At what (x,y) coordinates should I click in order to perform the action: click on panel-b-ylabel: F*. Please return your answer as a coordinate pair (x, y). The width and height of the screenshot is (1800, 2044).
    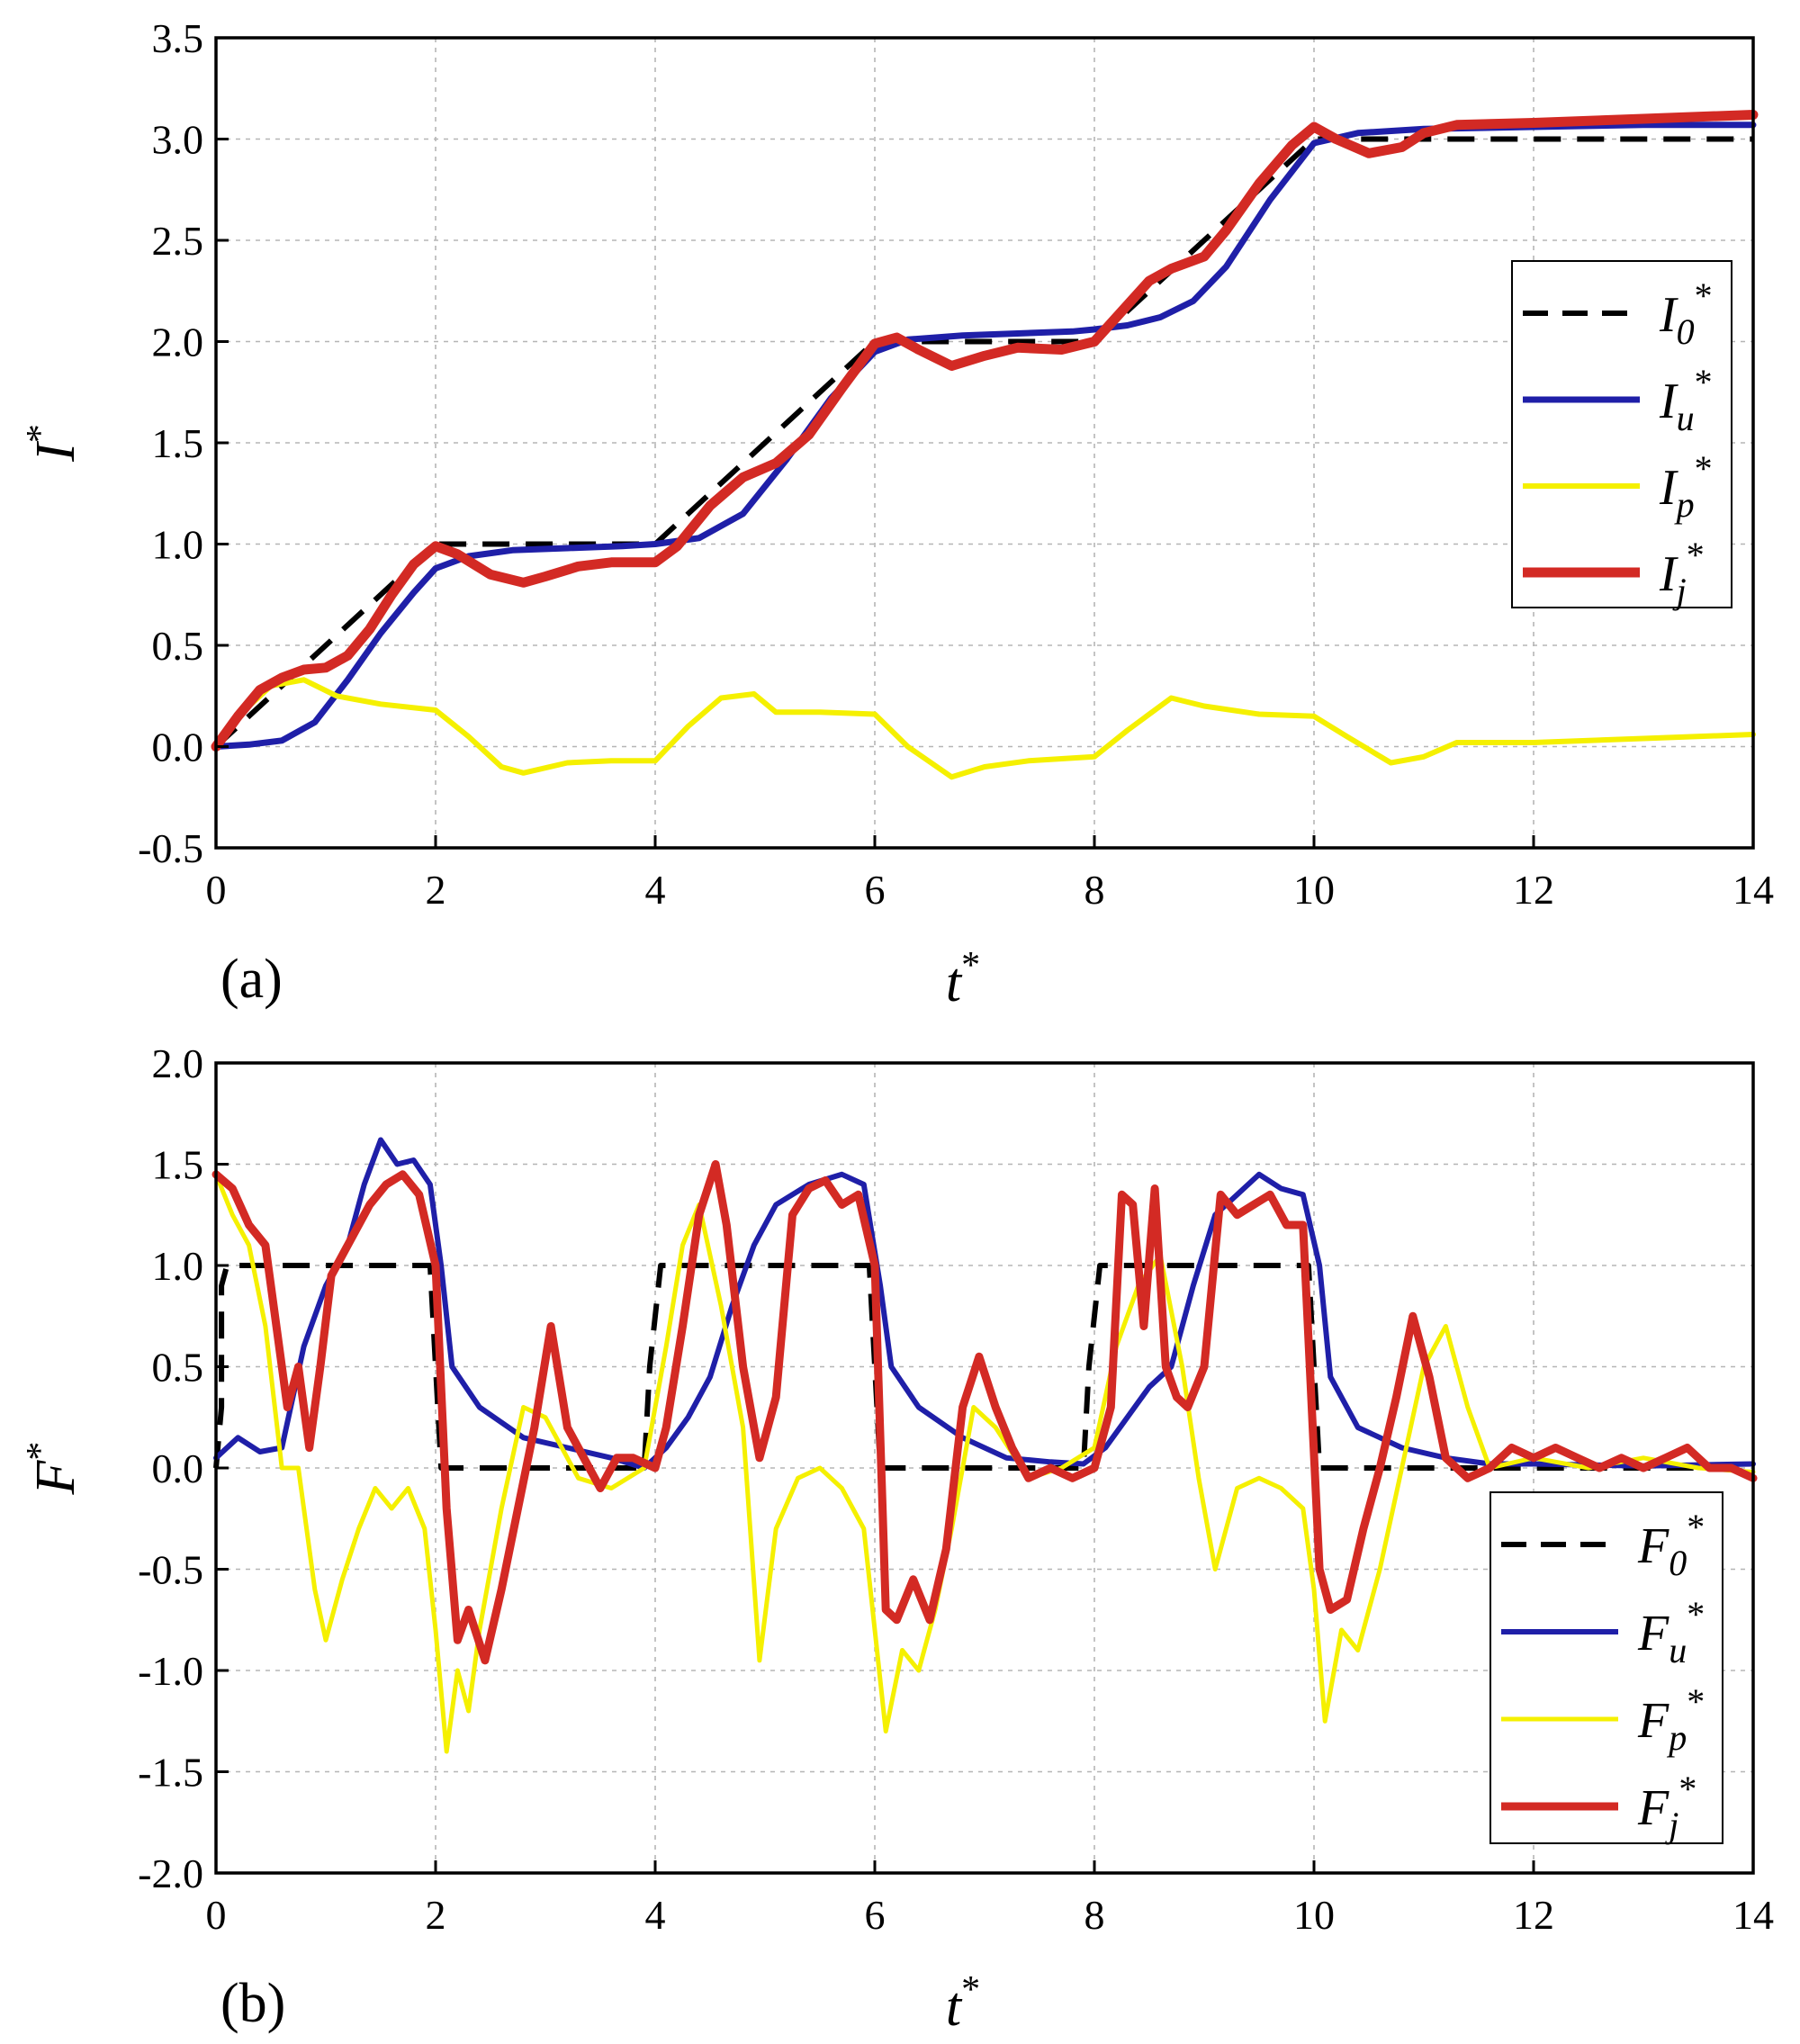
    Looking at the image, I should click on (53, 1469).